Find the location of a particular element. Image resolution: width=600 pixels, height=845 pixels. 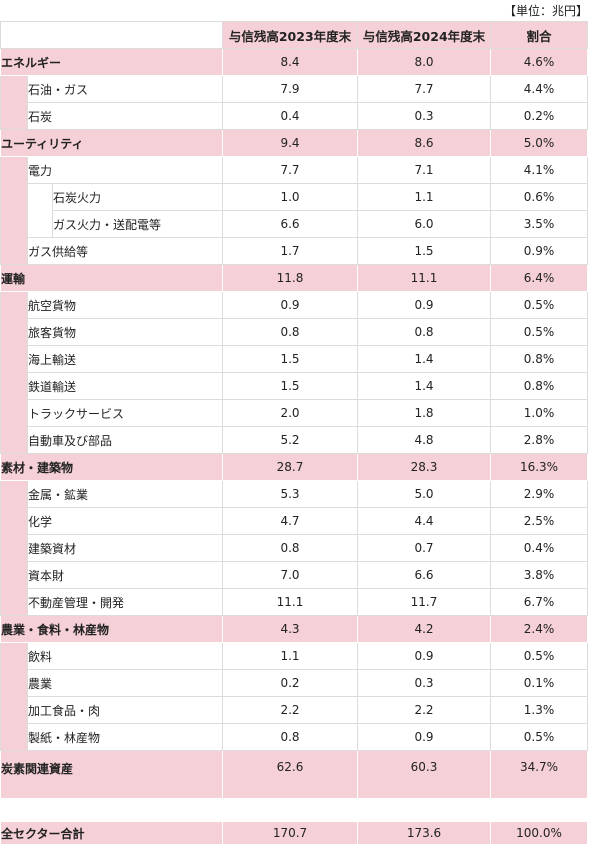

row-label: 旅客貨物 is located at coordinates (125, 332).